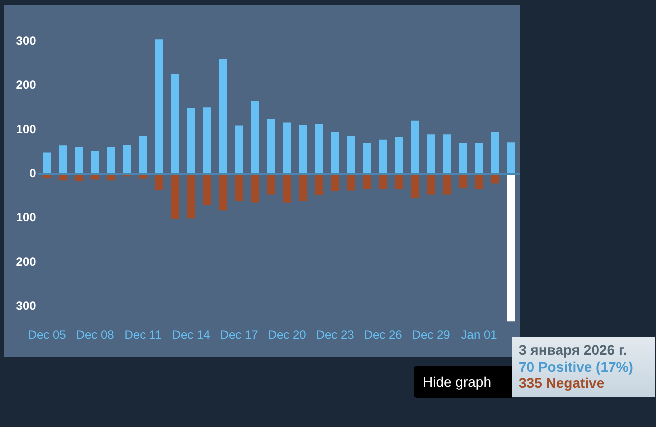 The image size is (656, 427). I want to click on review-tooltip: 3 января 2026 г. 70 Positive (17%) 335 Negative, so click(583, 367).